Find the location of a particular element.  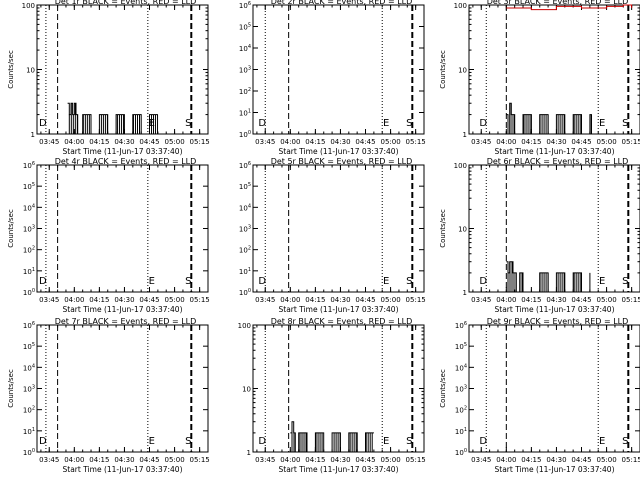

panel-title: Det 6r BLACK = Events, RED = LLD is located at coordinates (558, 161).